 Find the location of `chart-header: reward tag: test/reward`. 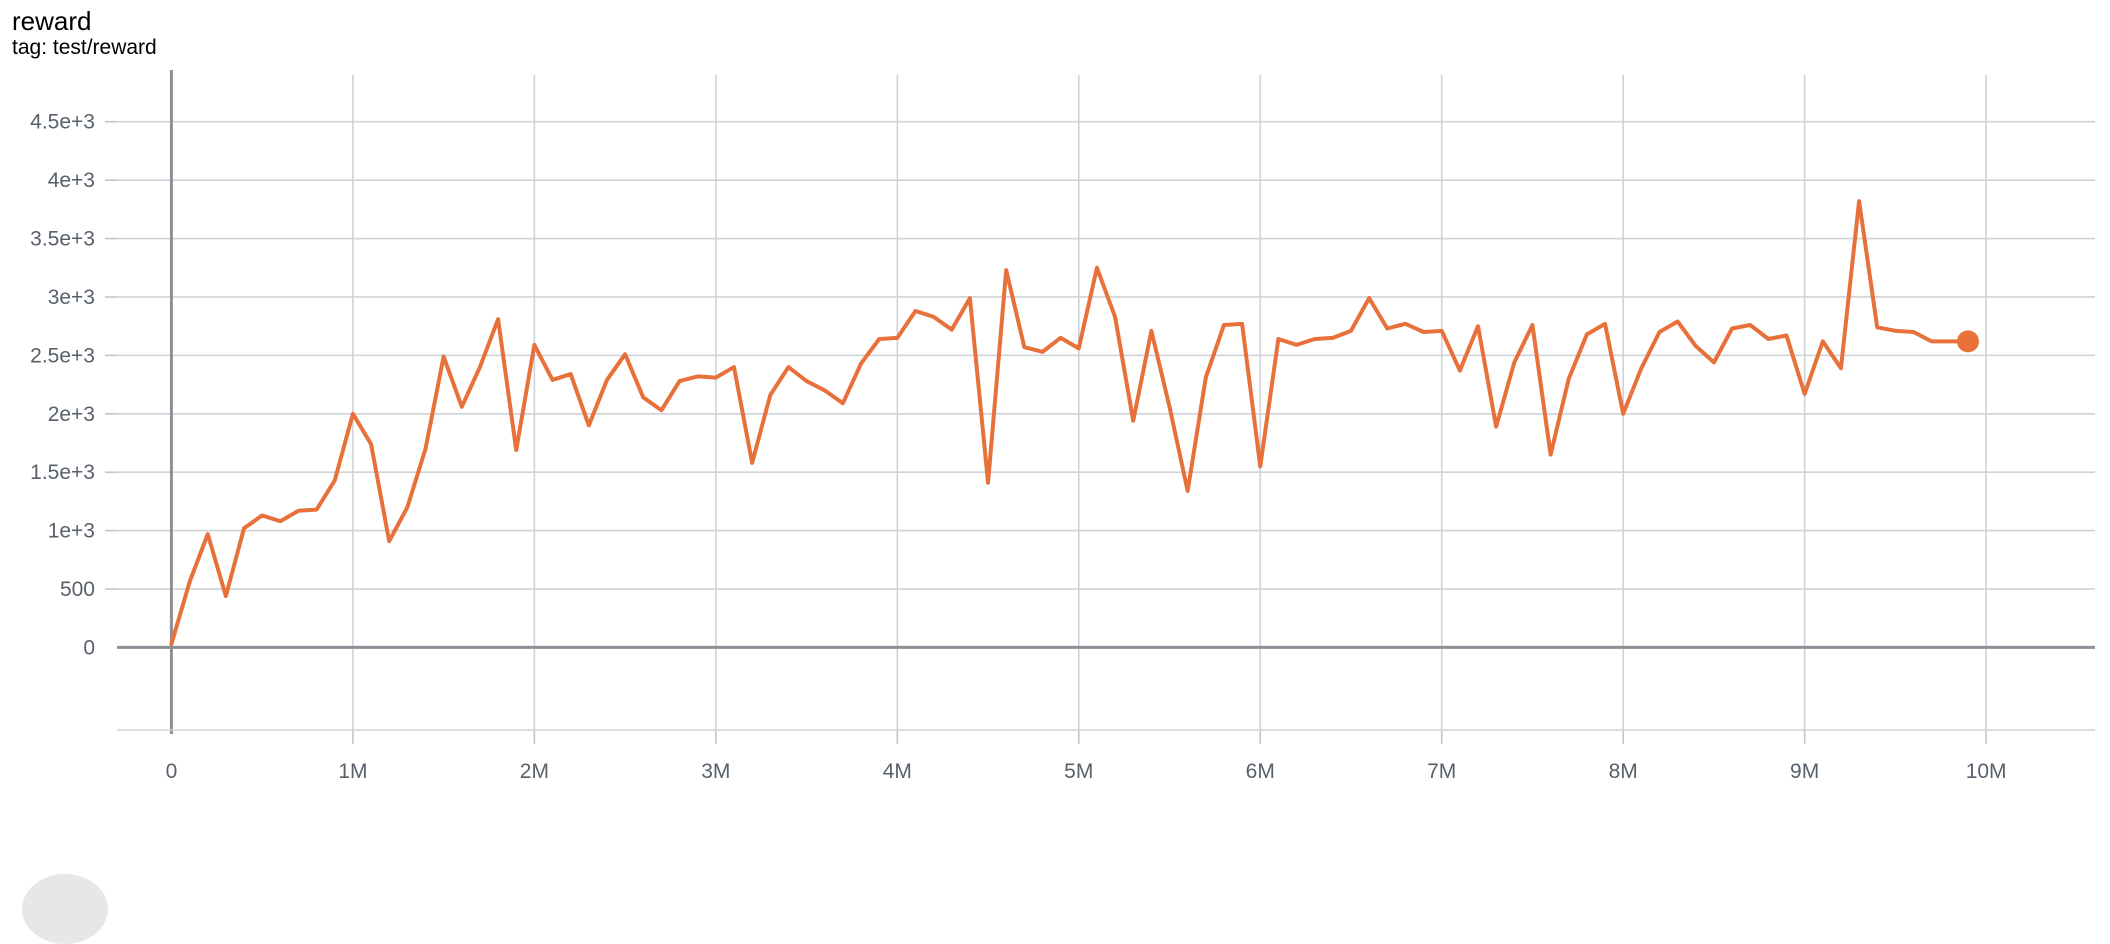

chart-header: reward tag: test/reward is located at coordinates (84, 33).